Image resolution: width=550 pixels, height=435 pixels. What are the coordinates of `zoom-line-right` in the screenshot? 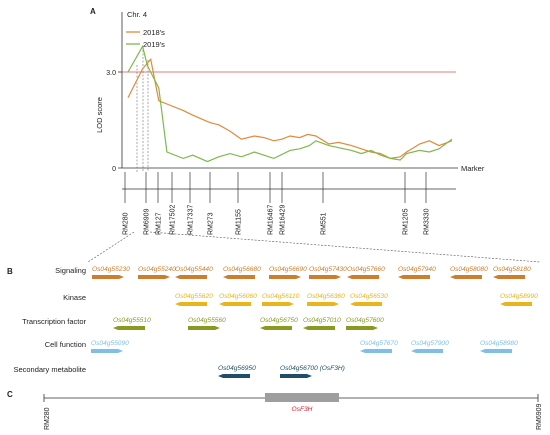 It's located at (345, 247).